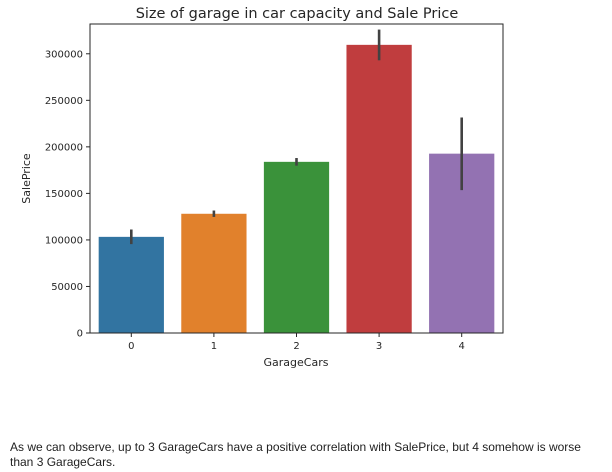  I want to click on y-tick-label: 250000, so click(64, 101).